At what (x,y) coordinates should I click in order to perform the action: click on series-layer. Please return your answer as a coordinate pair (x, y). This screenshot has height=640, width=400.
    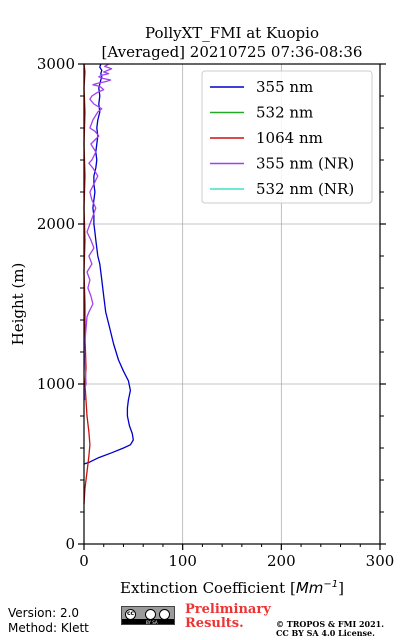
    Looking at the image, I should click on (108, 284).